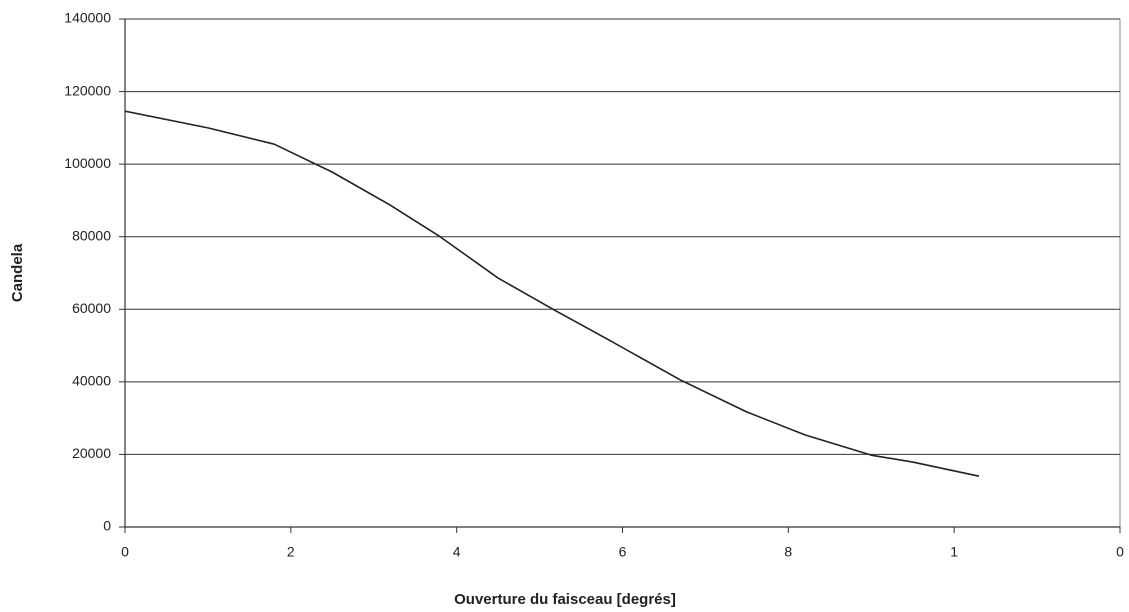  I want to click on y-tick-label: 80000, so click(91, 235).